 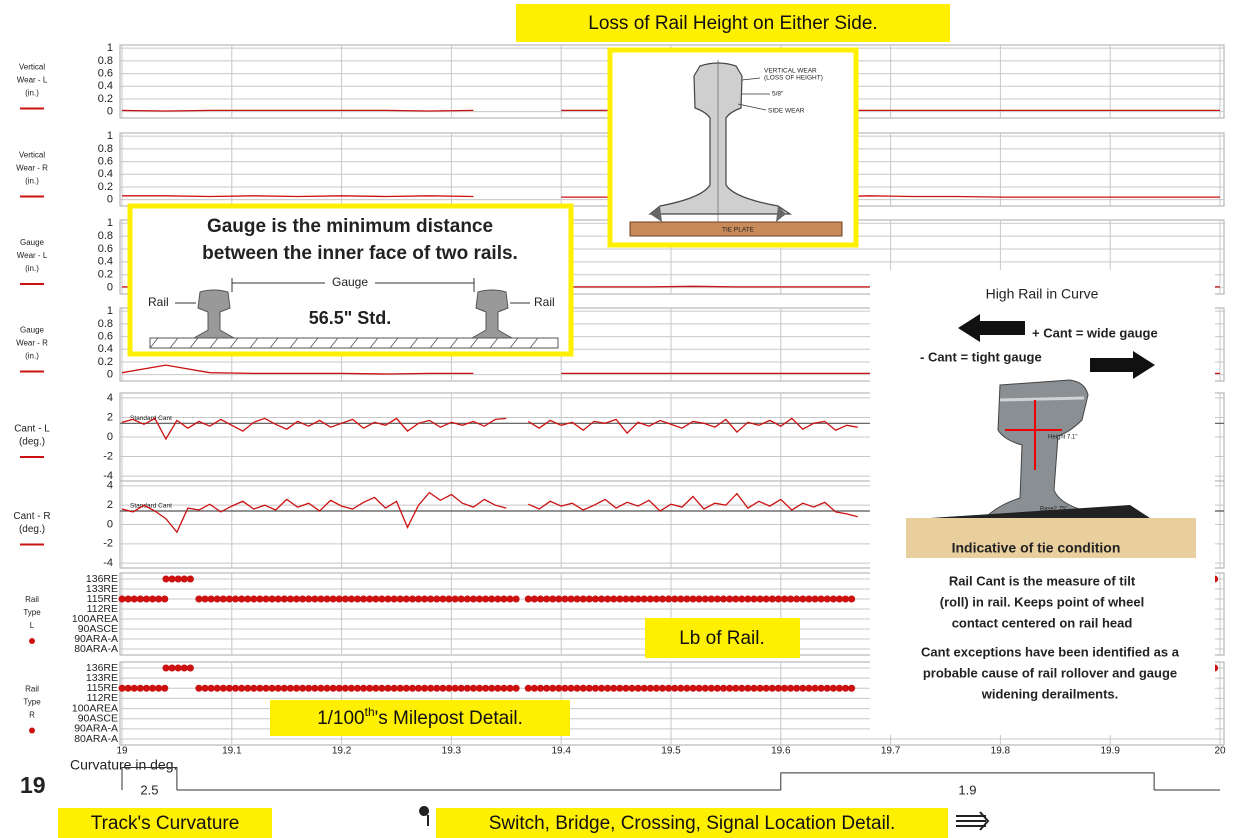 What do you see at coordinates (32, 429) in the screenshot?
I see `panel-label: Cant - L` at bounding box center [32, 429].